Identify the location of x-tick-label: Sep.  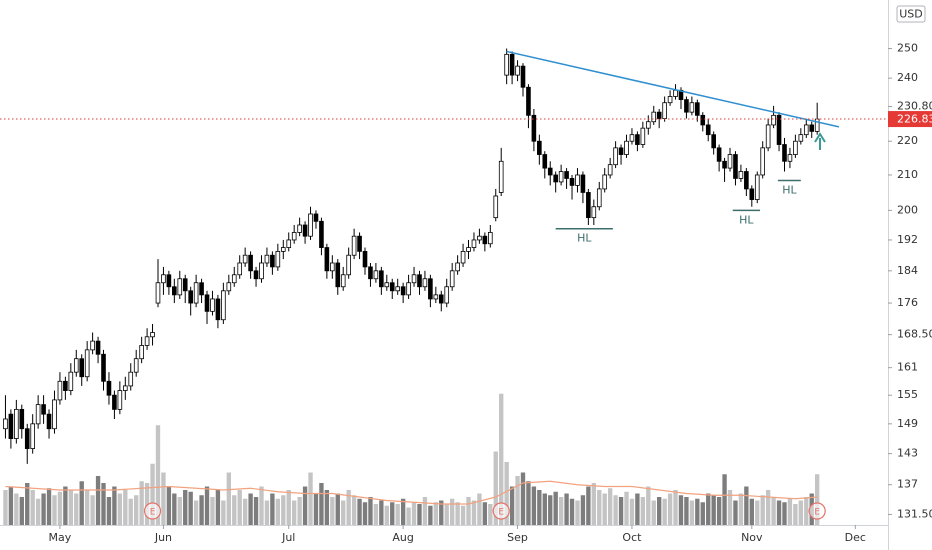
(517, 537).